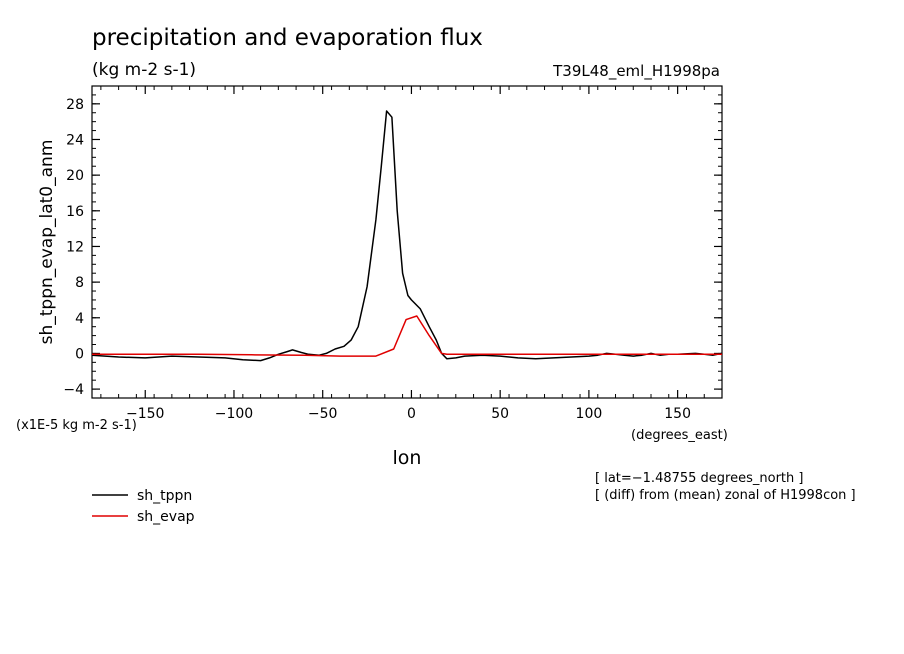 The height and width of the screenshot is (654, 904). I want to click on y-tick-label: 4, so click(79, 319).